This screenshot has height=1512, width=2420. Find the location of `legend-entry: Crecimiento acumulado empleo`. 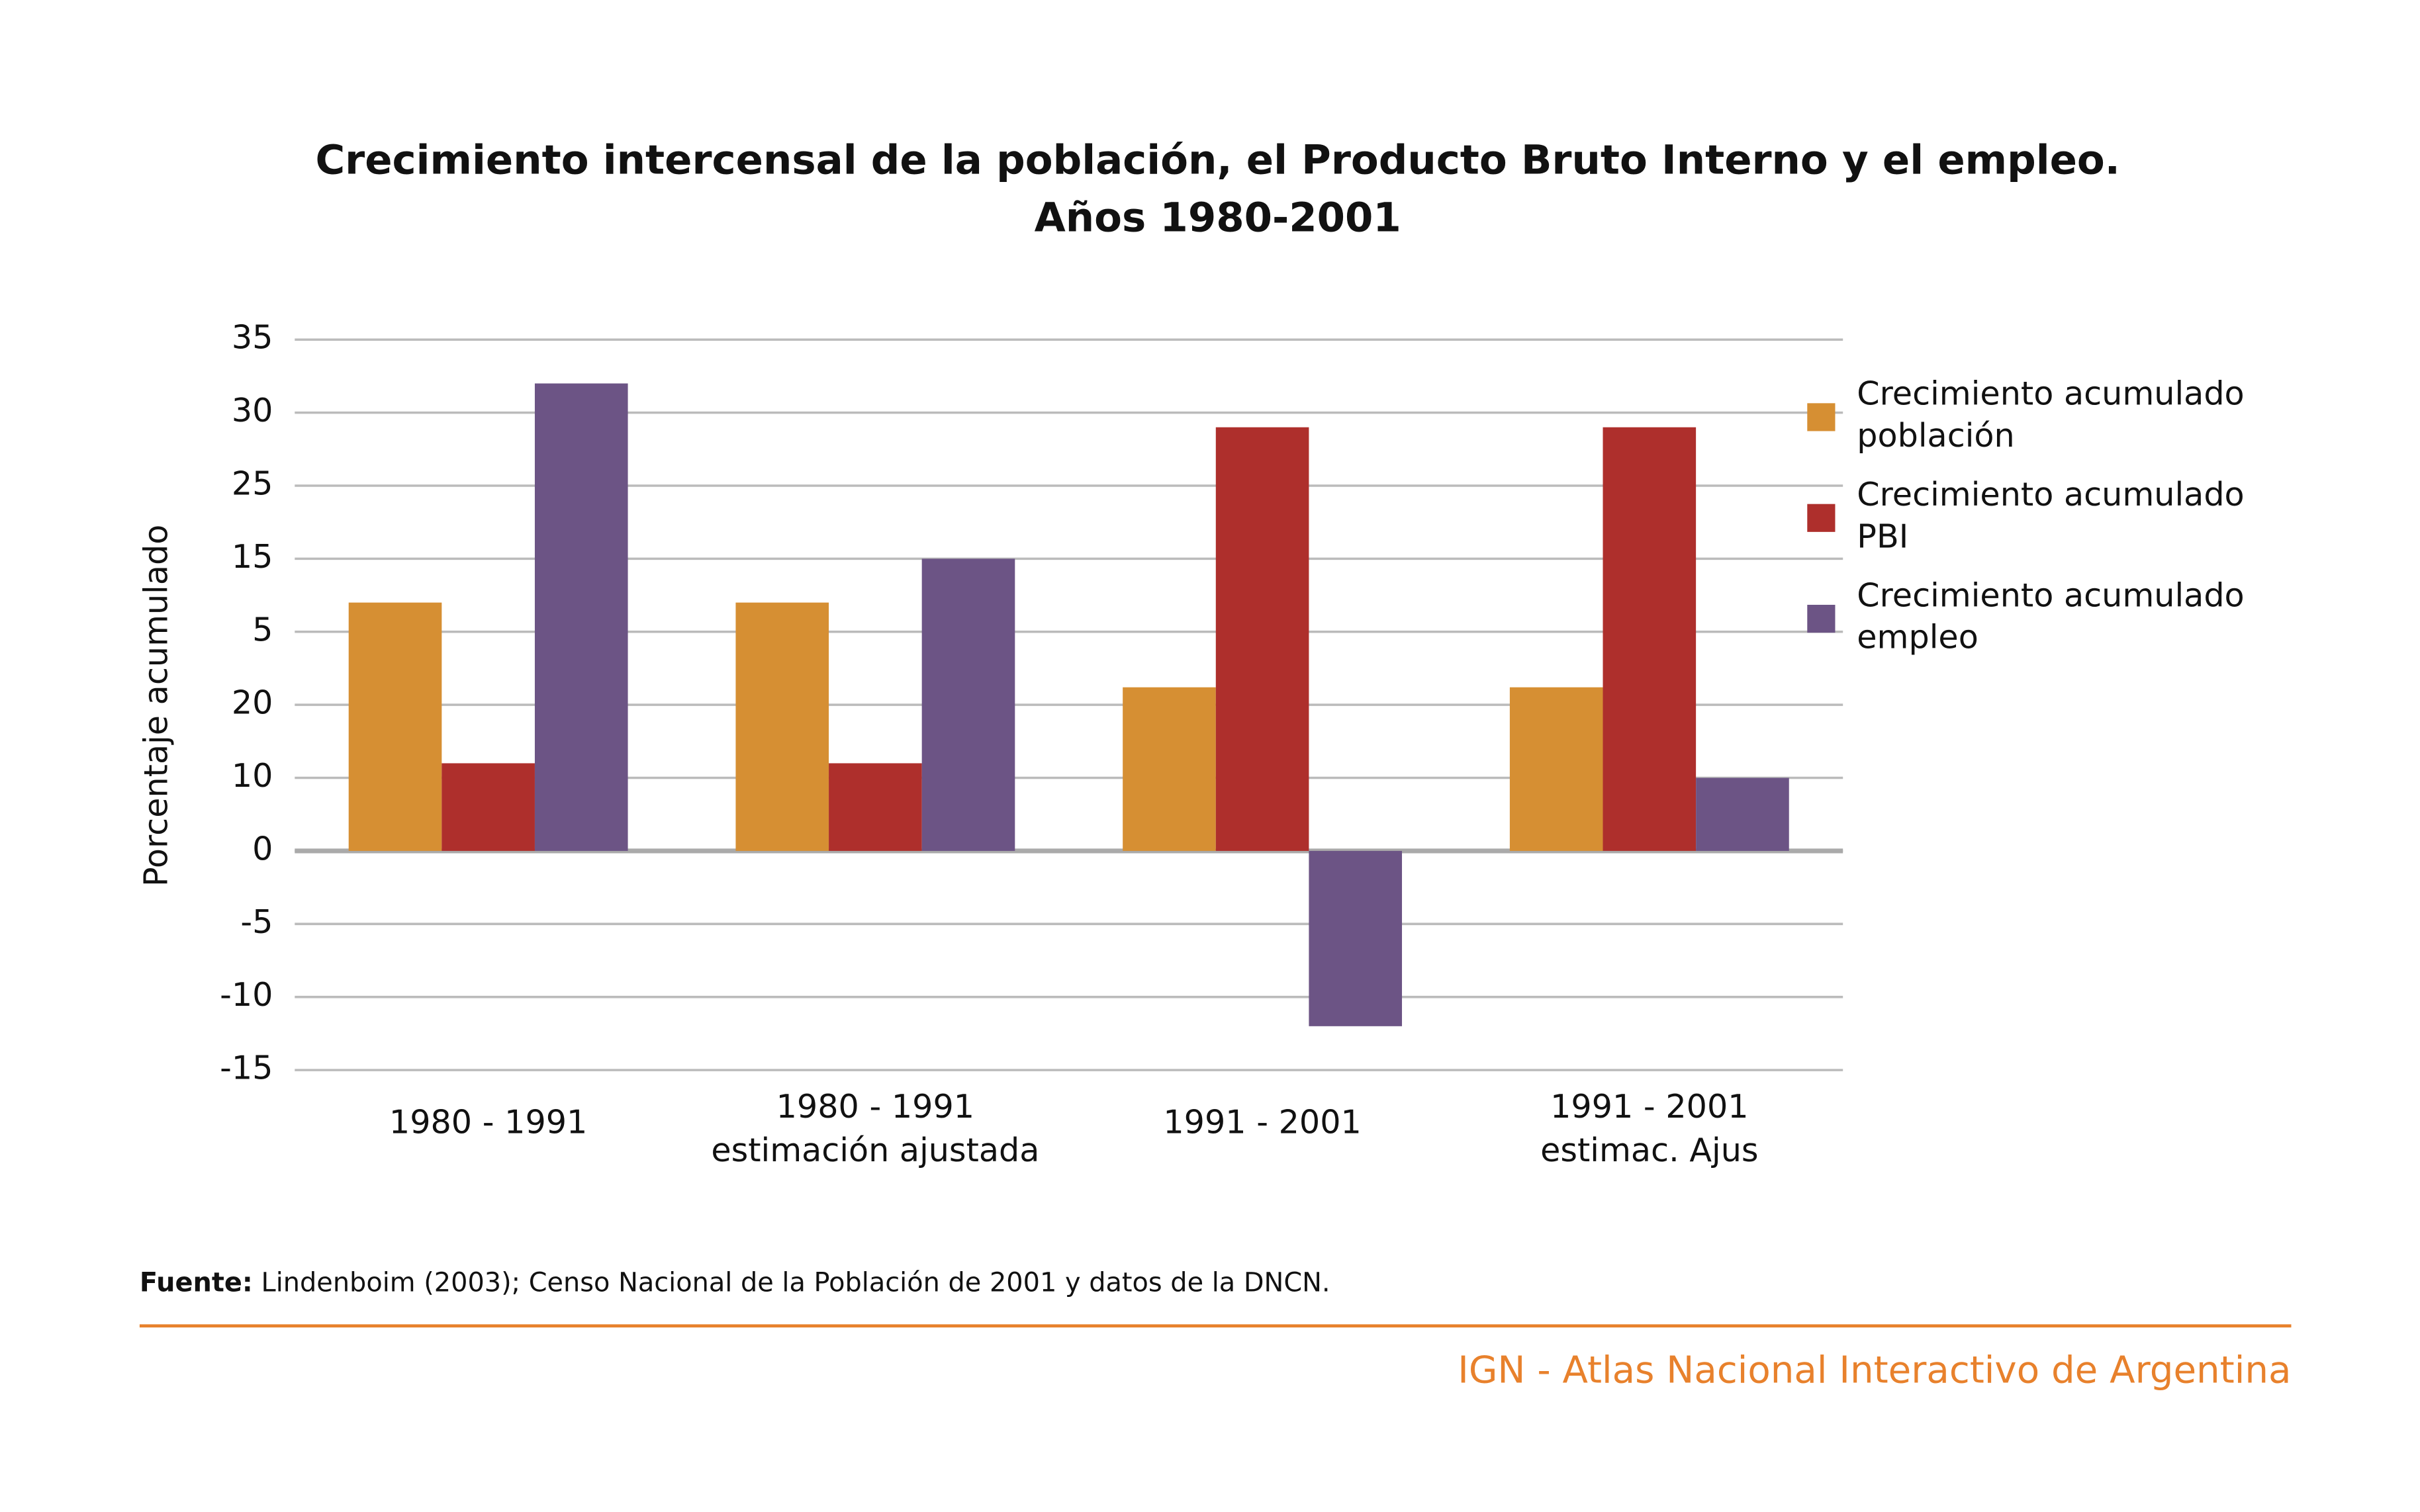

legend-entry: Crecimiento acumulado empleo is located at coordinates (2051, 616).